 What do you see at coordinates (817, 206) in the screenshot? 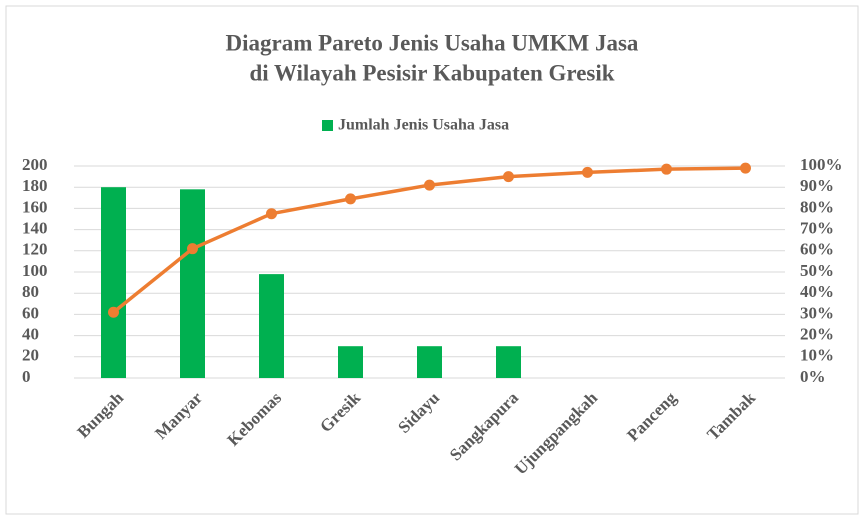
I see `y2-tick-label: 80%` at bounding box center [817, 206].